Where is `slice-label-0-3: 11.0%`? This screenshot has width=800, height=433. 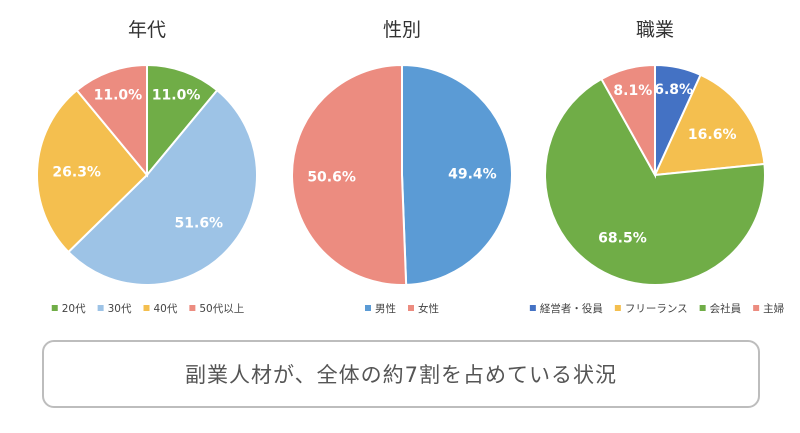 slice-label-0-3: 11.0% is located at coordinates (118, 95).